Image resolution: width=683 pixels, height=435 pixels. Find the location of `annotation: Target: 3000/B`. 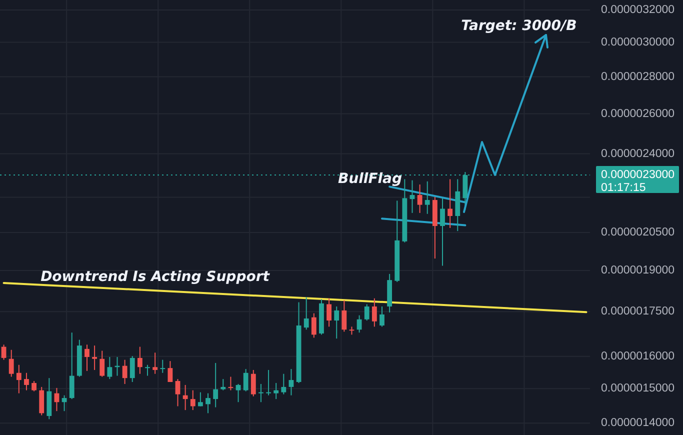

annotation: Target: 3000/B is located at coordinates (519, 26).